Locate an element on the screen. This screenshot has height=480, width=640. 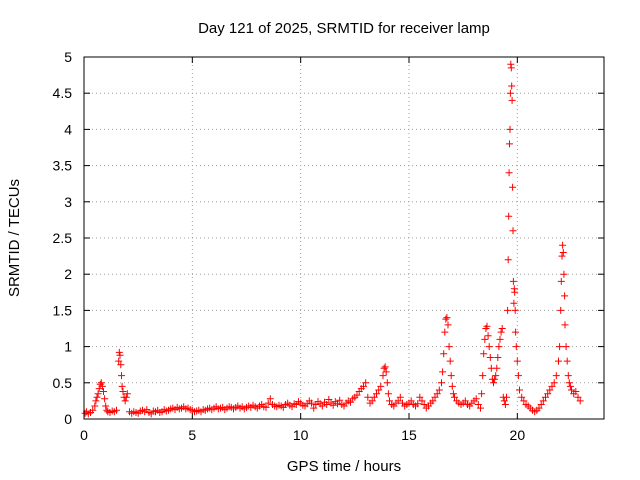
y-axis-label: SRMTID / TECUs is located at coordinates (14, 238).